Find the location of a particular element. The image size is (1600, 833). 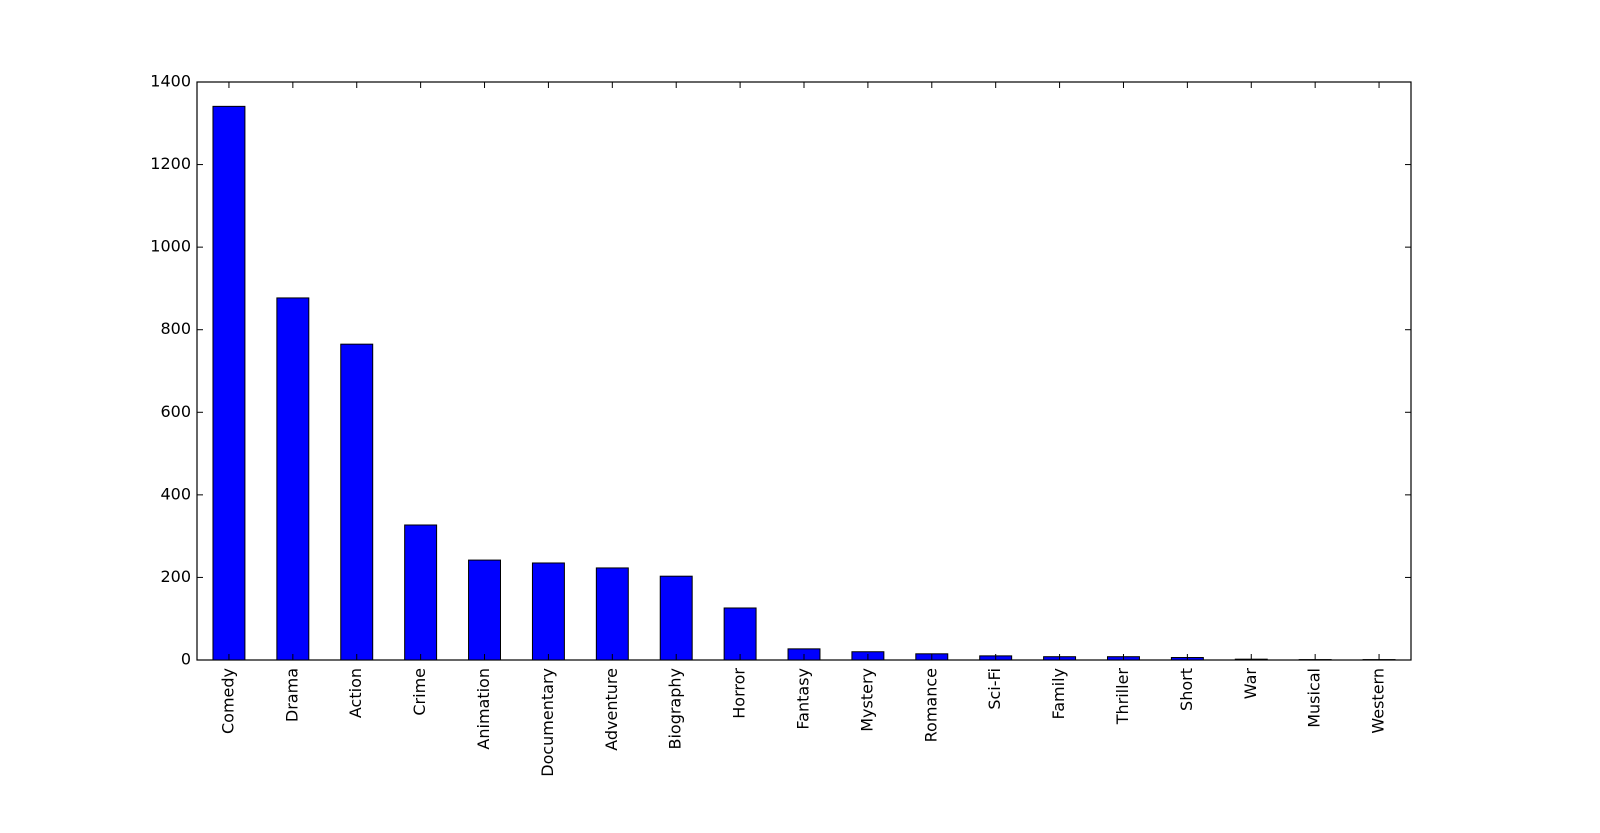

x-tick-label: Western is located at coordinates (1378, 701).